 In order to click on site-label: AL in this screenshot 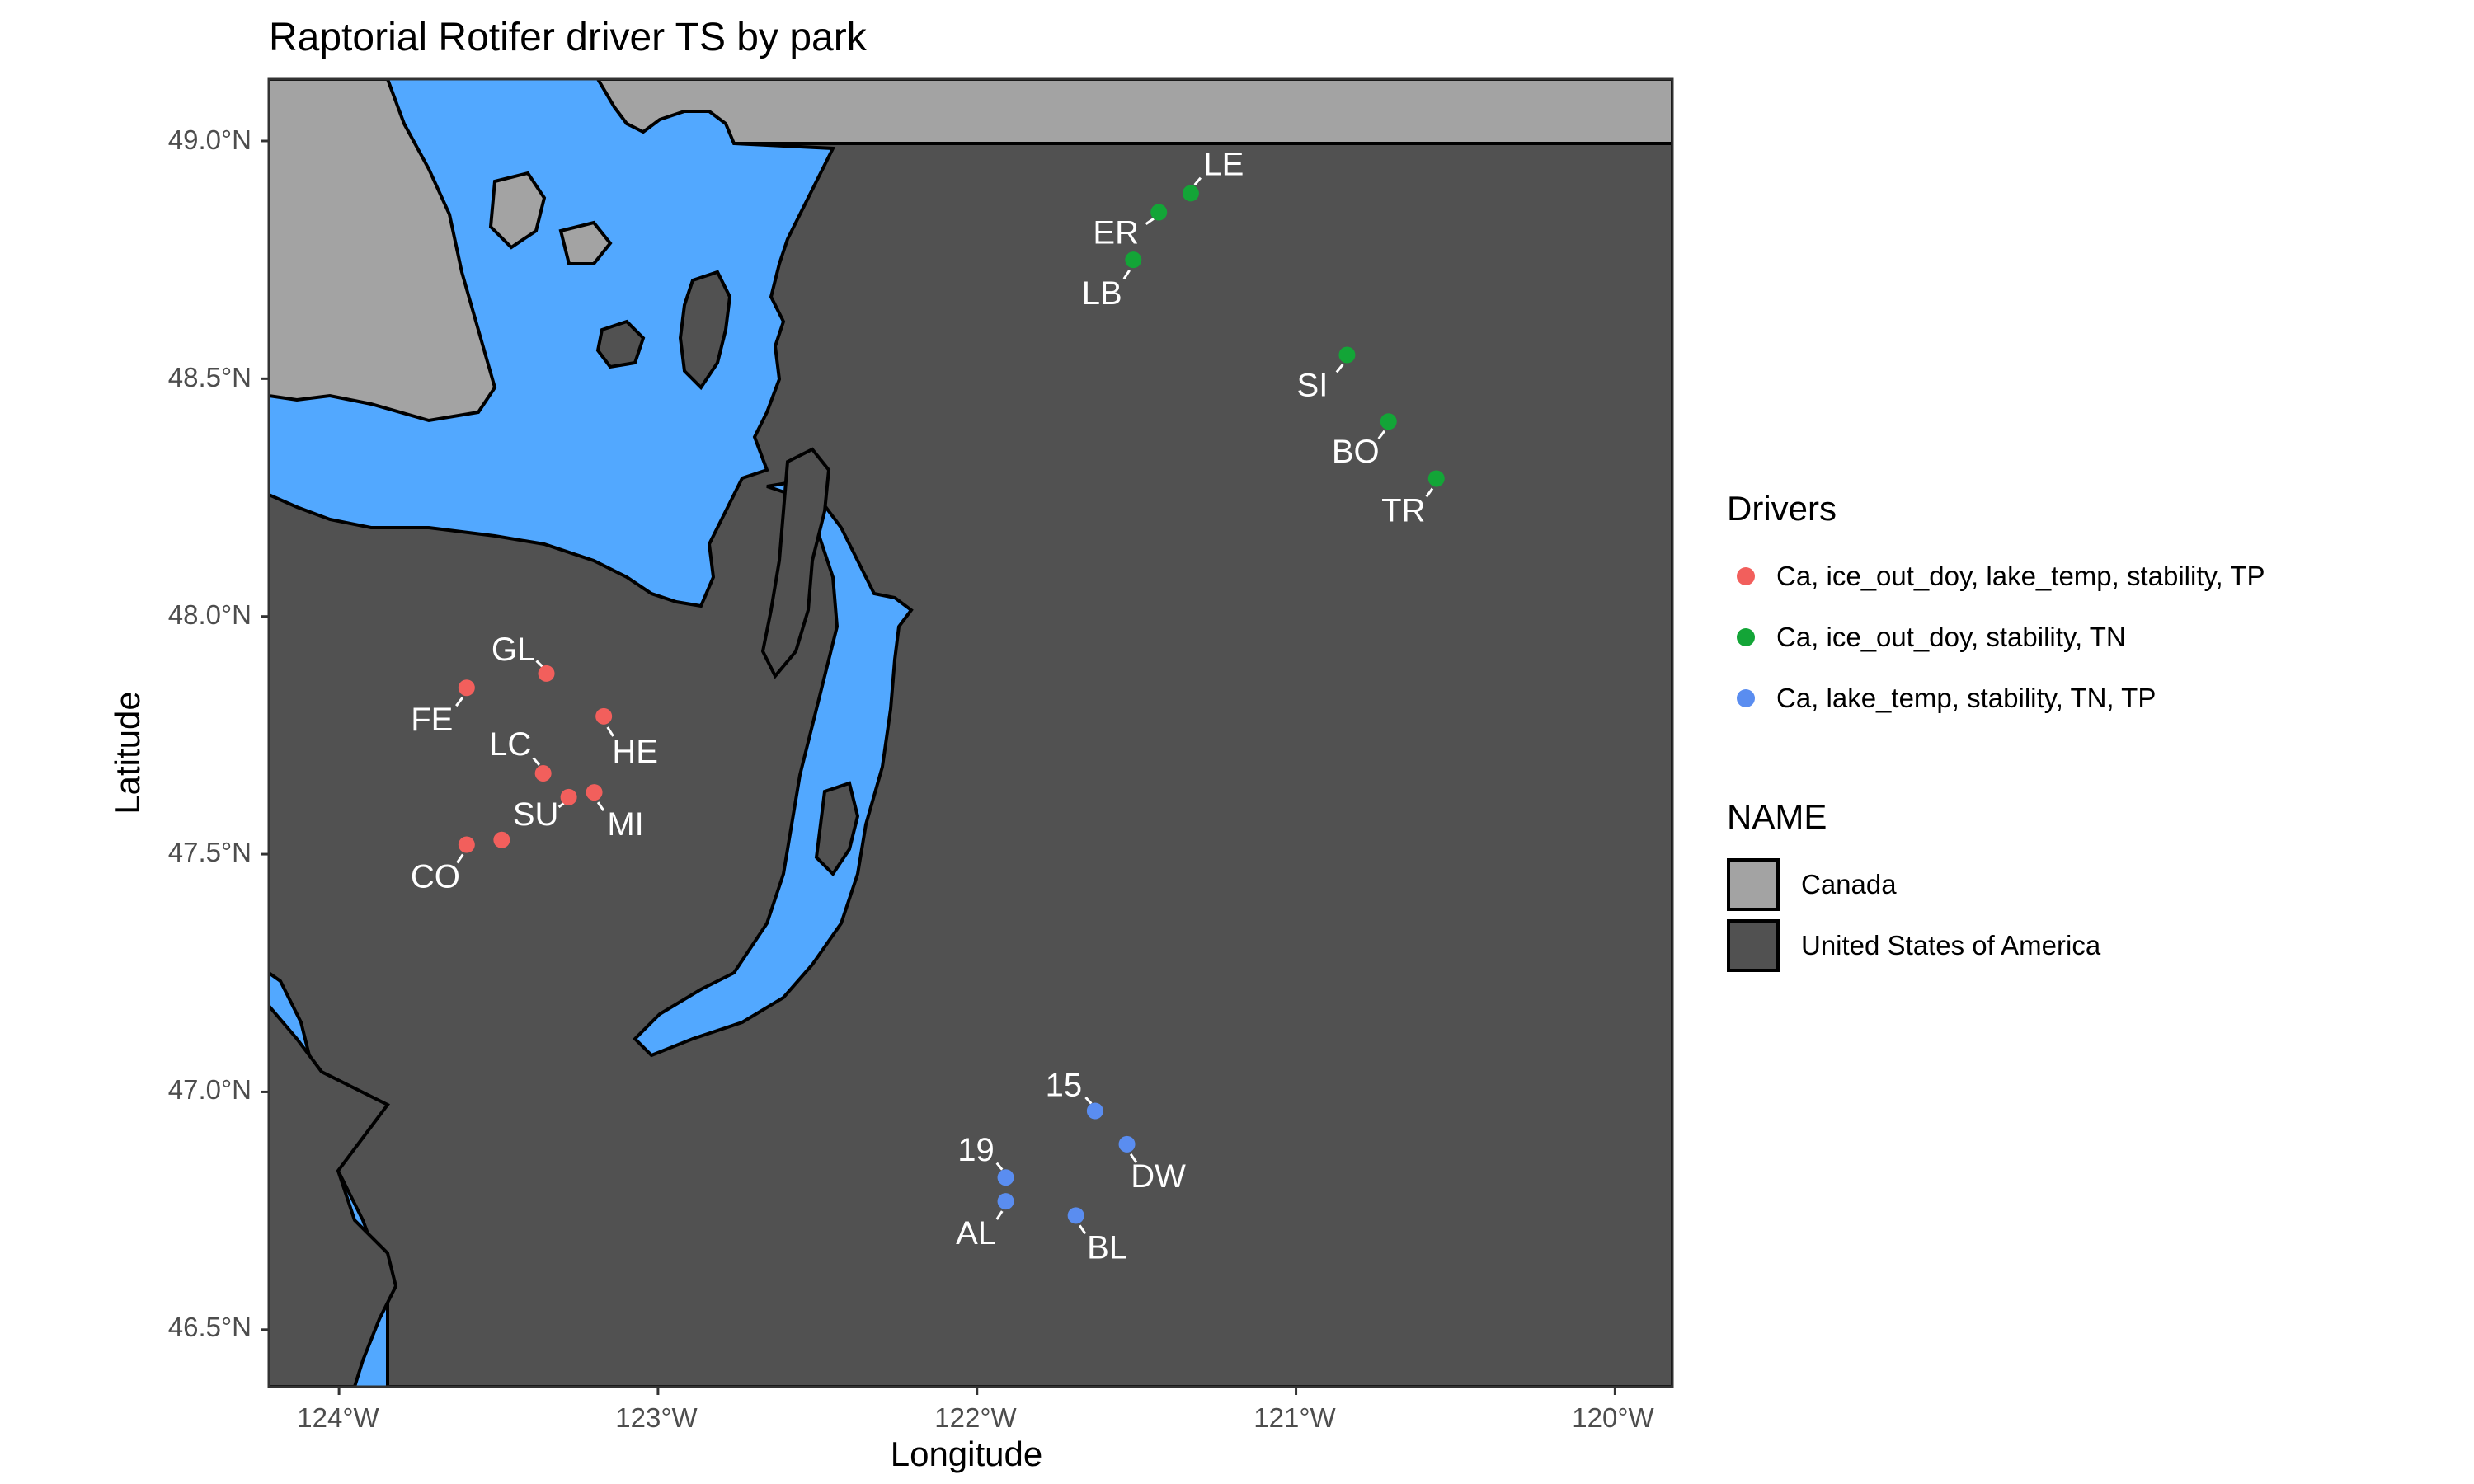, I will do `click(976, 1233)`.